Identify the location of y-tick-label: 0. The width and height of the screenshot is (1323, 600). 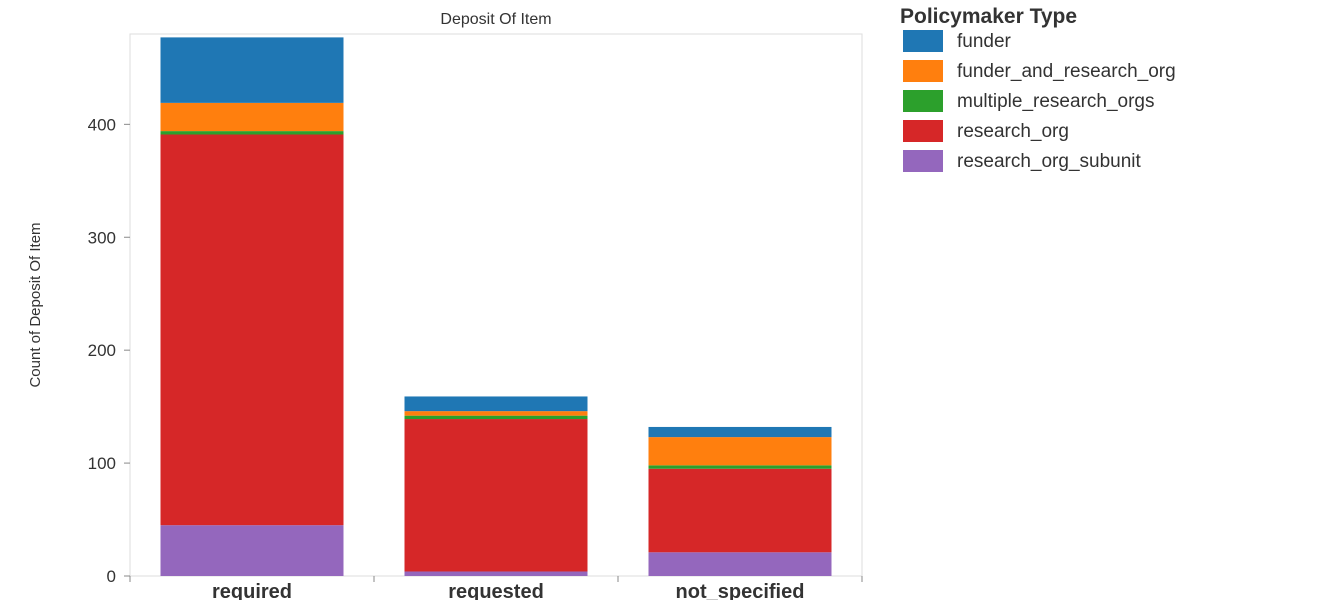
(111, 576).